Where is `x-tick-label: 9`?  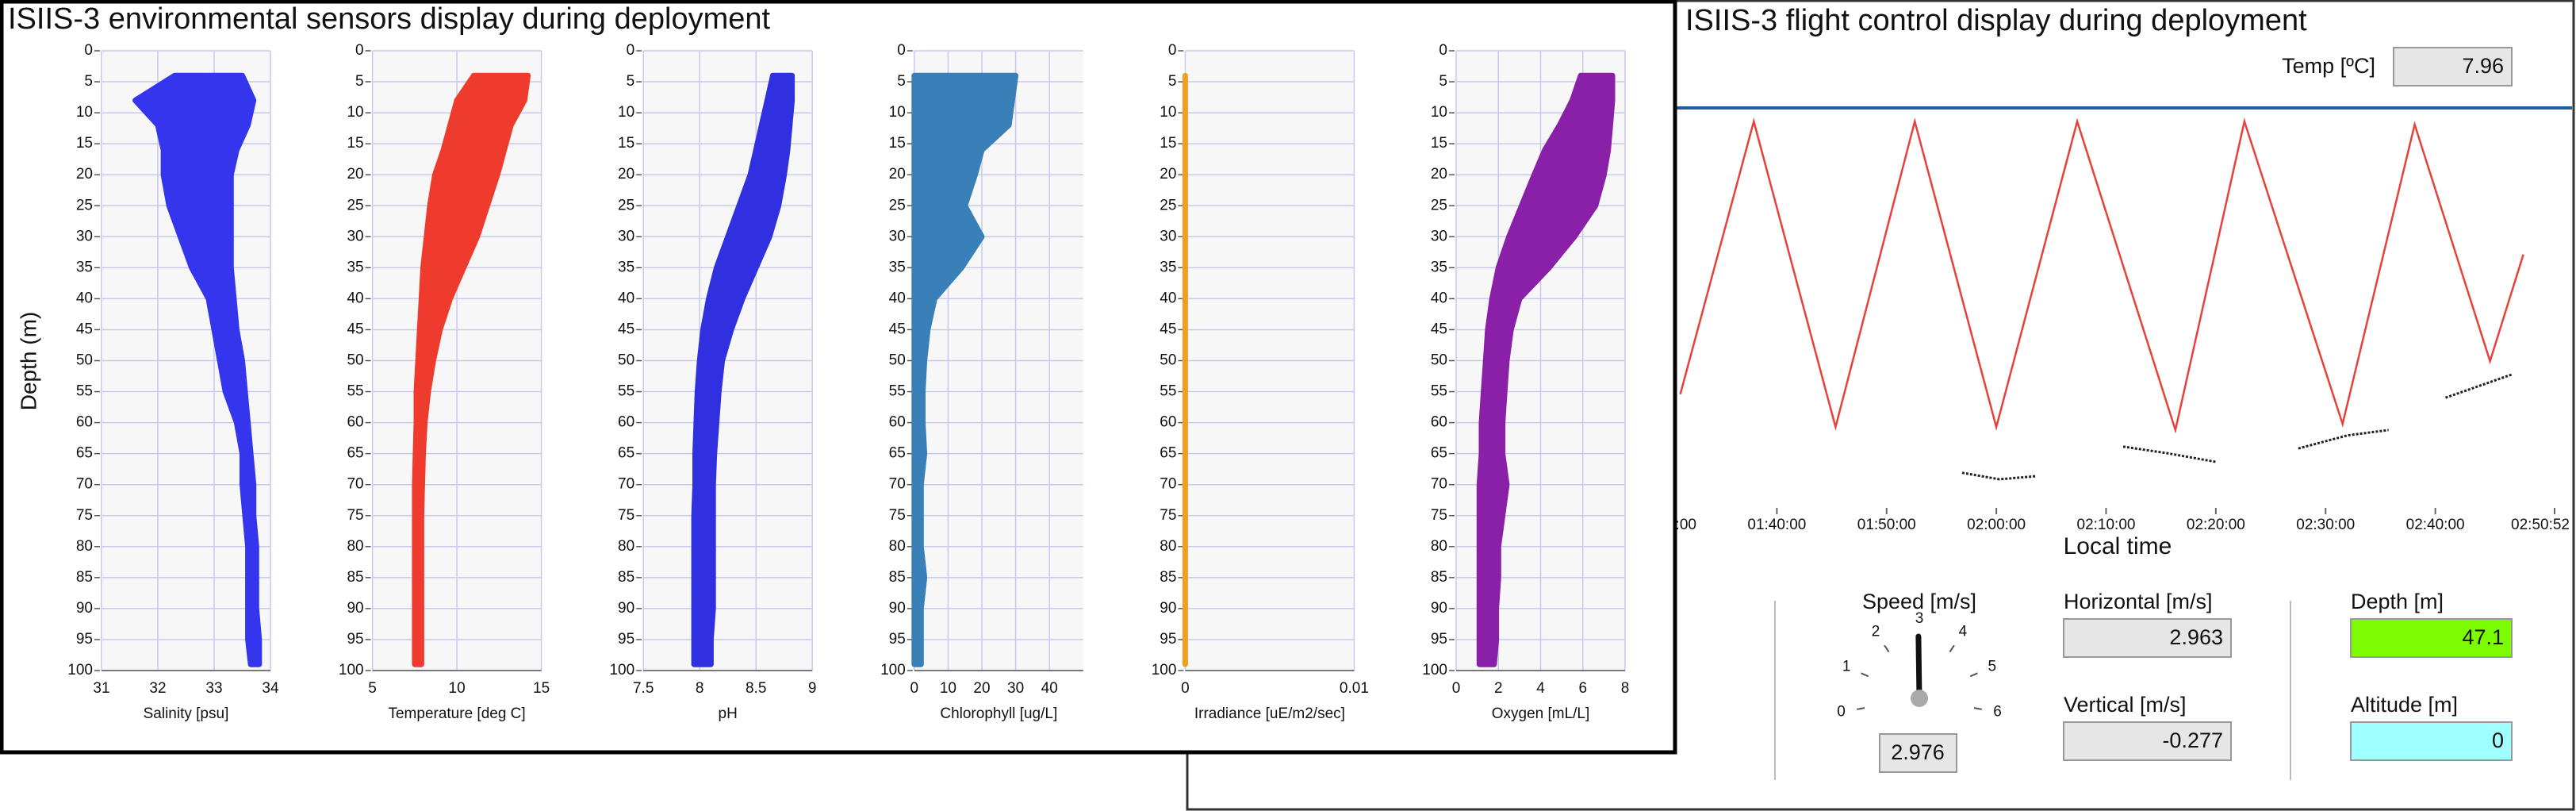
x-tick-label: 9 is located at coordinates (813, 689).